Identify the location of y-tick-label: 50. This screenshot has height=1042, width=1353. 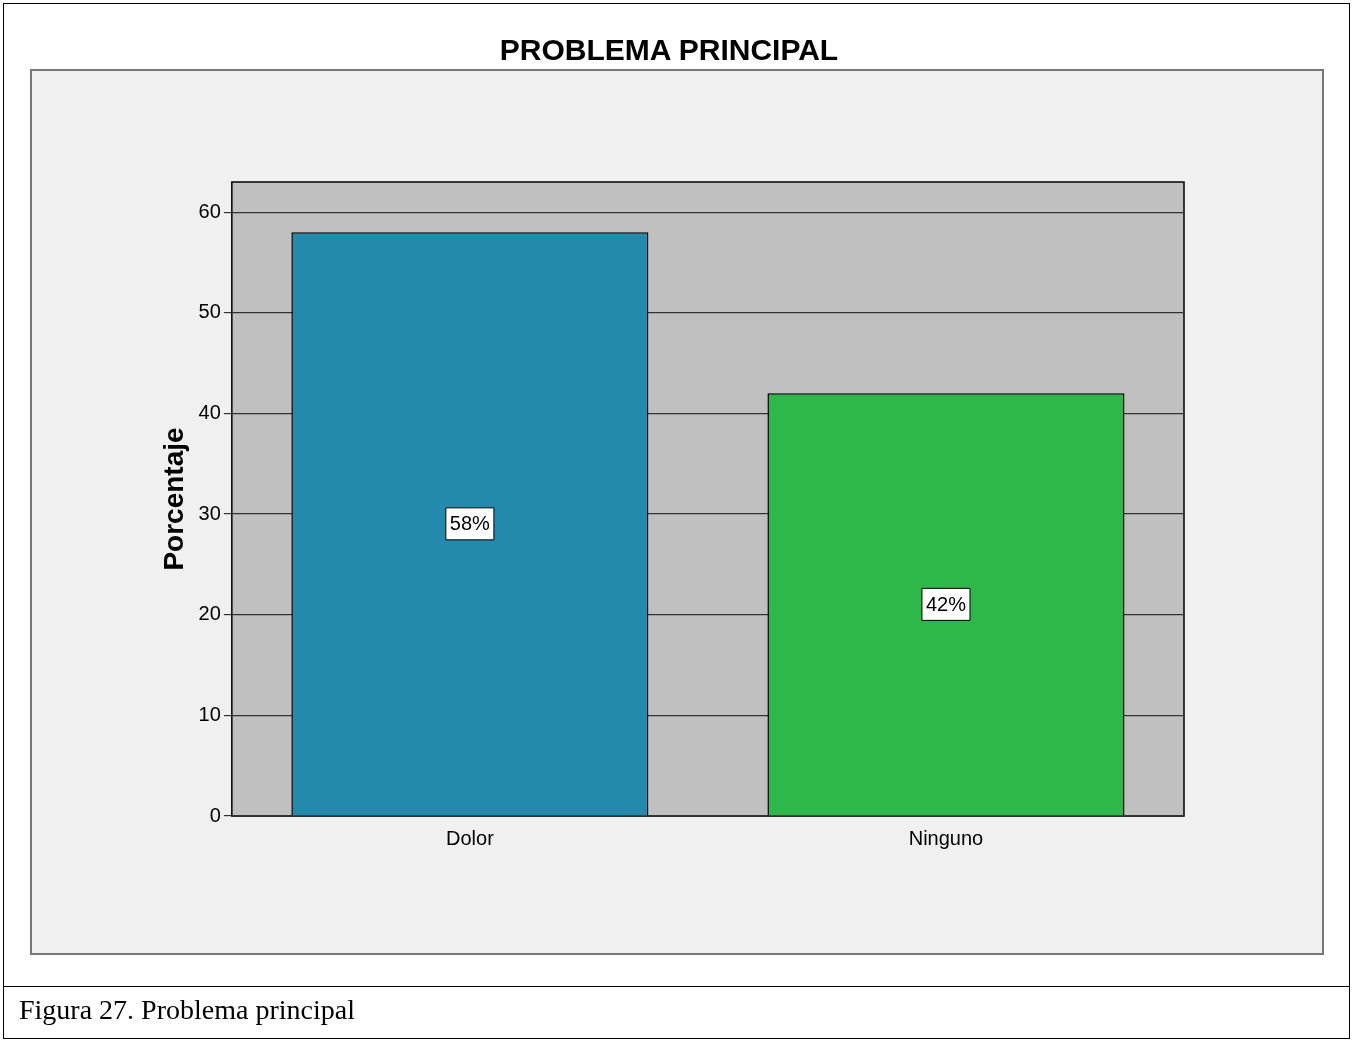
(209, 311).